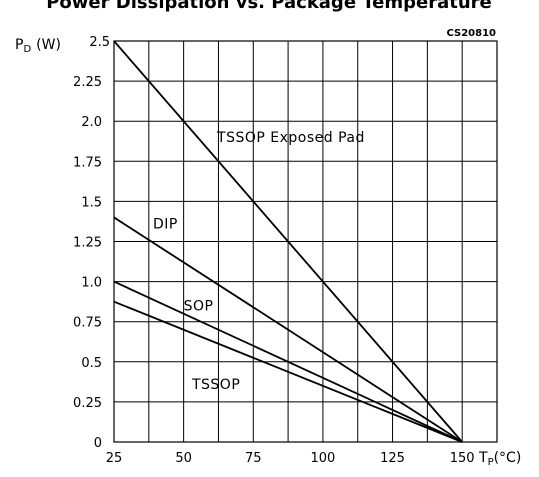 The image size is (539, 477). Describe the element at coordinates (91, 363) in the screenshot. I see `y-tick-label: 0.5` at that location.